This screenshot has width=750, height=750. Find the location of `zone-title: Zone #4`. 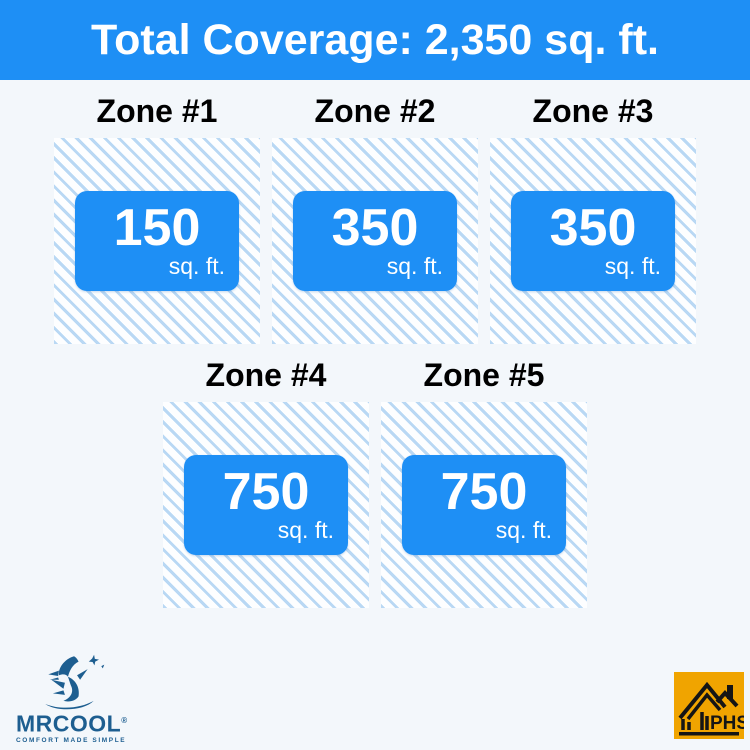

zone-title: Zone #4 is located at coordinates (266, 375).